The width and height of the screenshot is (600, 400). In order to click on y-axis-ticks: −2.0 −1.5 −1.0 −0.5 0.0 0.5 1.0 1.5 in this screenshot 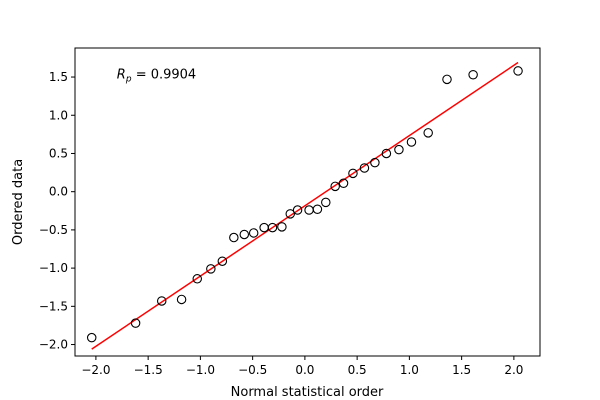, I will do `click(57, 211)`.